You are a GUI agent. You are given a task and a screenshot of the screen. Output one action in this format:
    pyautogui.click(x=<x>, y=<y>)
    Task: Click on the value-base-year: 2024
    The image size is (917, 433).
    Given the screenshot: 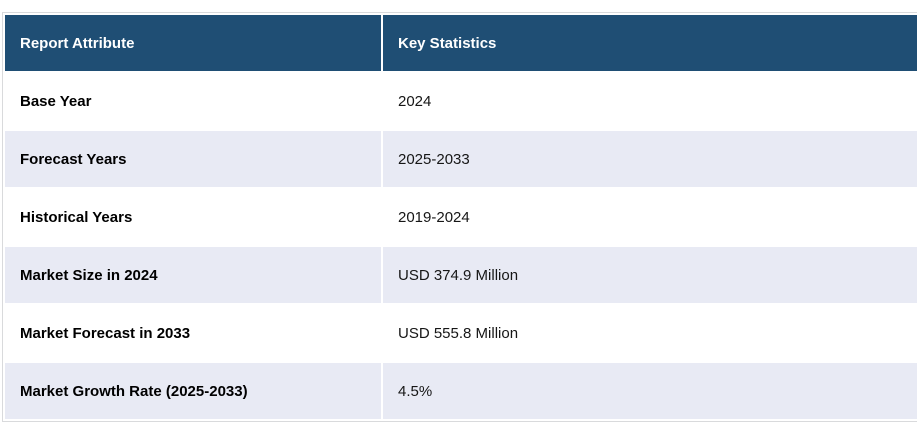 What is the action you would take?
    pyautogui.click(x=650, y=101)
    